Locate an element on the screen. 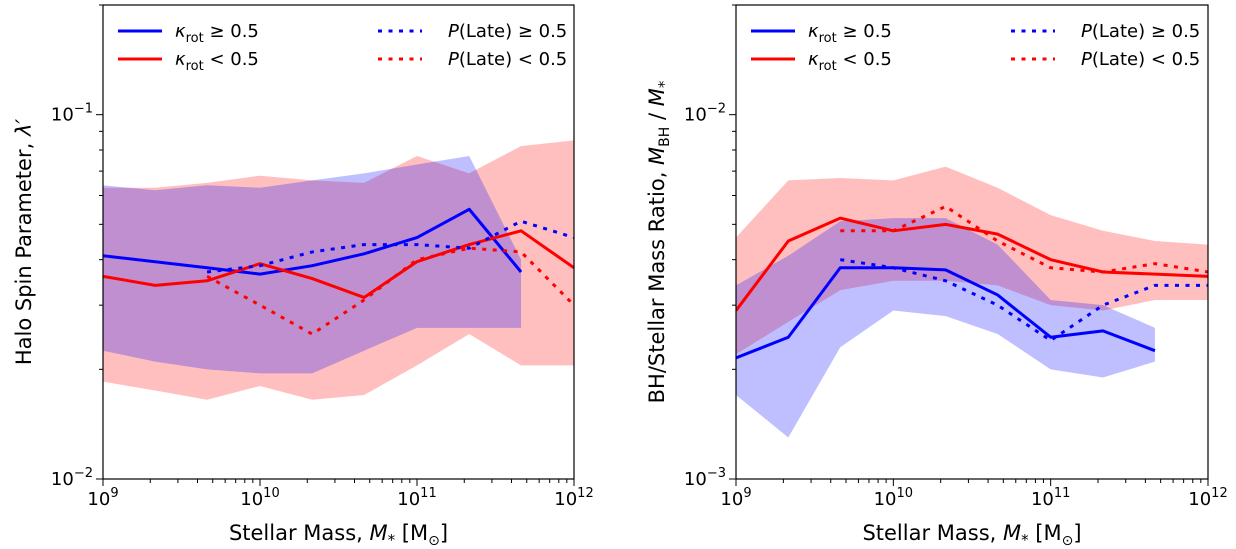 Image resolution: width=1236 pixels, height=549 pixels. red-band is located at coordinates (972, 260).